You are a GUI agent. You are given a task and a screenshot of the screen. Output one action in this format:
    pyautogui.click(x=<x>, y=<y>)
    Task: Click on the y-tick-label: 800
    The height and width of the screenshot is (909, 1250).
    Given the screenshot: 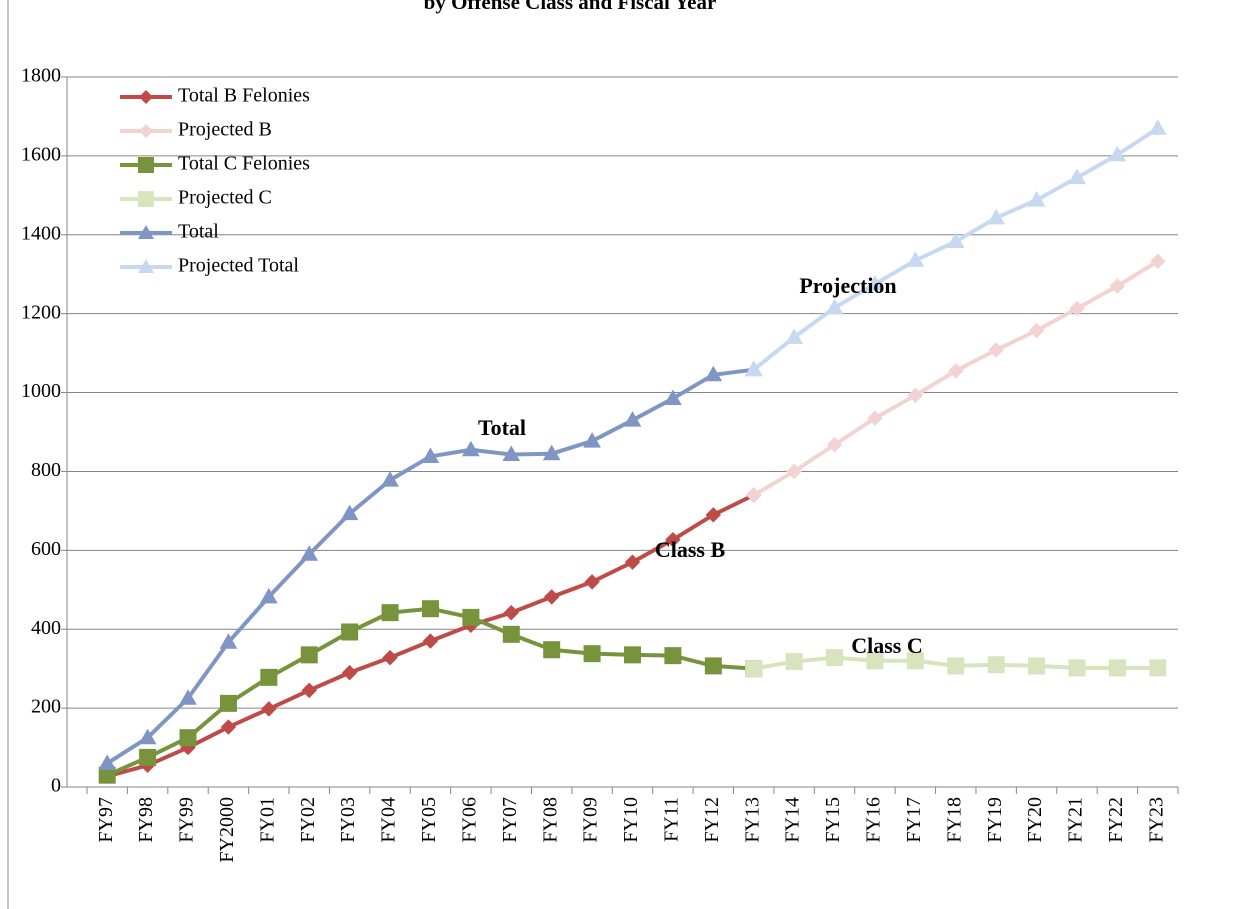 What is the action you would take?
    pyautogui.click(x=46, y=470)
    